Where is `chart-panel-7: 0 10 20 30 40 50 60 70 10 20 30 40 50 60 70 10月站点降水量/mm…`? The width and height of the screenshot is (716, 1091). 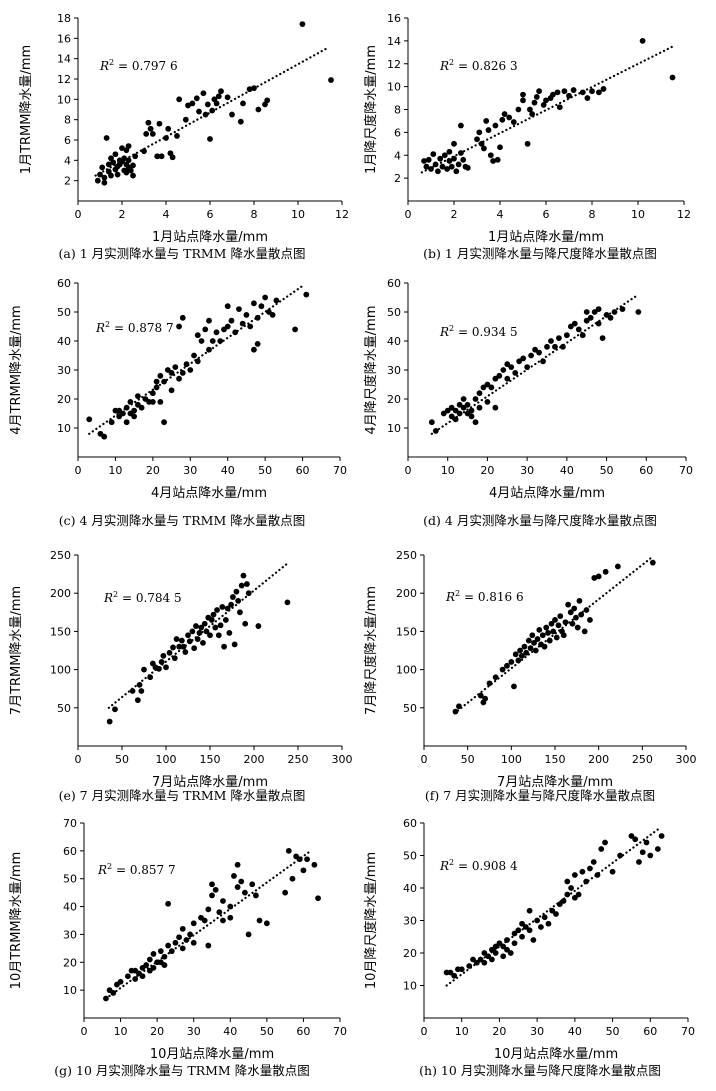
chart-panel-7: 0 10 20 30 40 50 60 70 10 20 30 40 50 60 70 10月站点降水量/mm… is located at coordinates (178, 947).